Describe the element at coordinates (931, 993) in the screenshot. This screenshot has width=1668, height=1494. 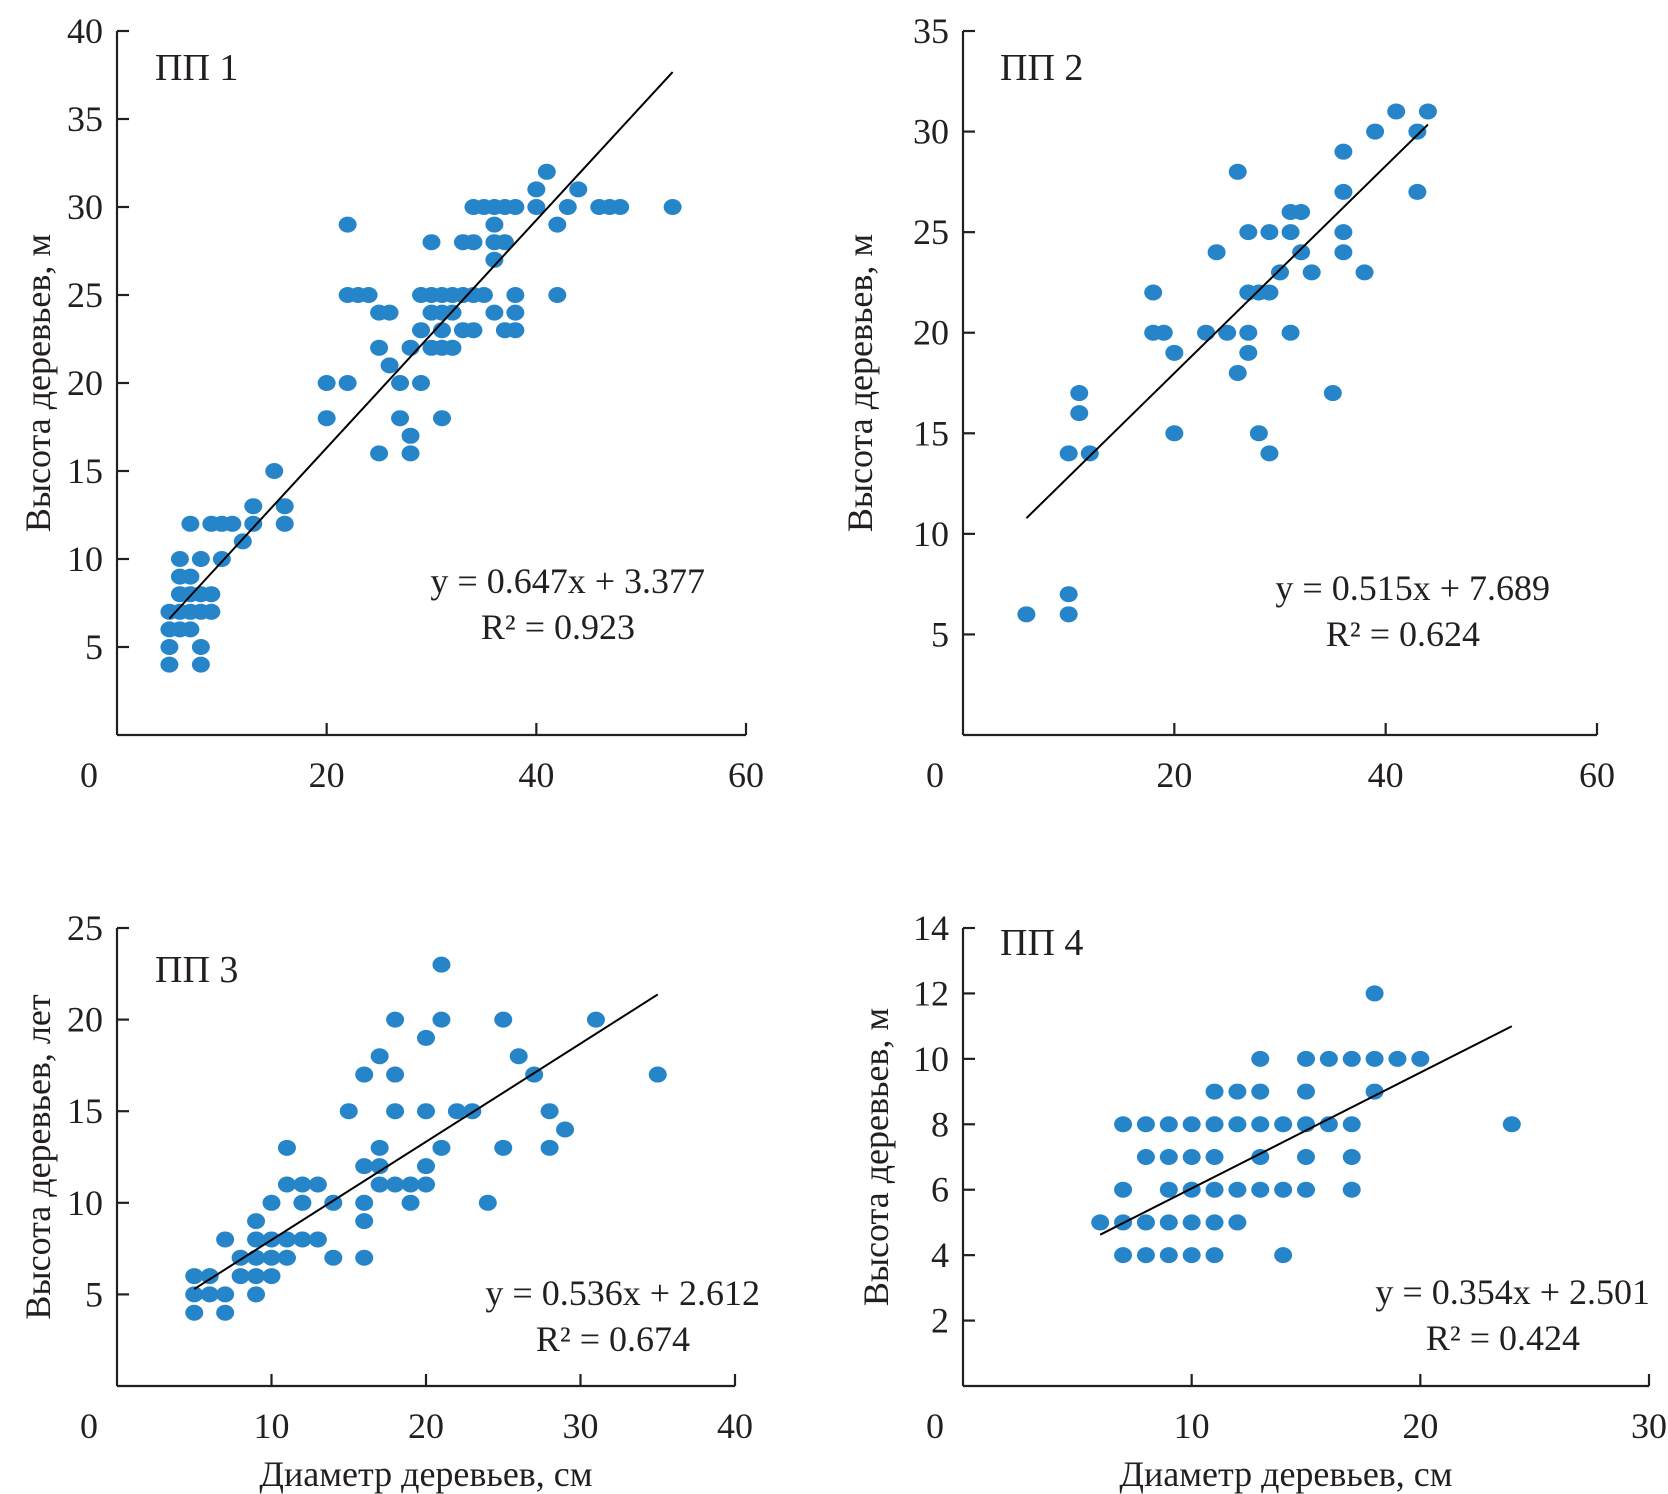
I see `y-tick-label: 12` at that location.